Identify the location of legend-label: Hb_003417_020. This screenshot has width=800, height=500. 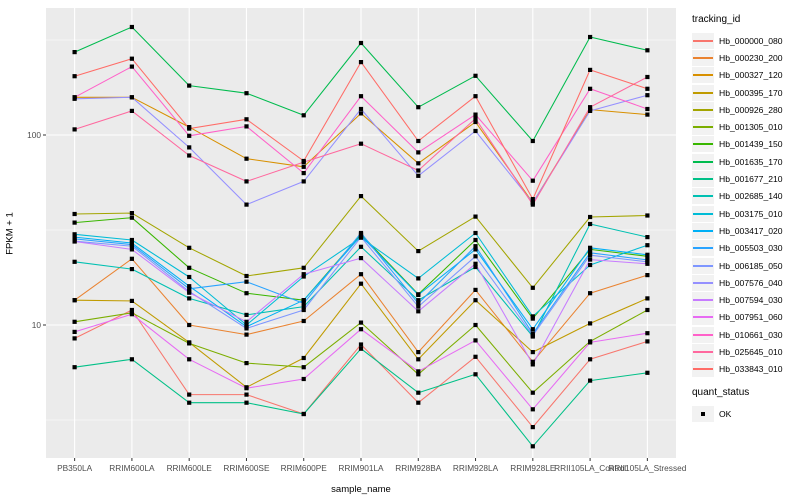
(751, 230).